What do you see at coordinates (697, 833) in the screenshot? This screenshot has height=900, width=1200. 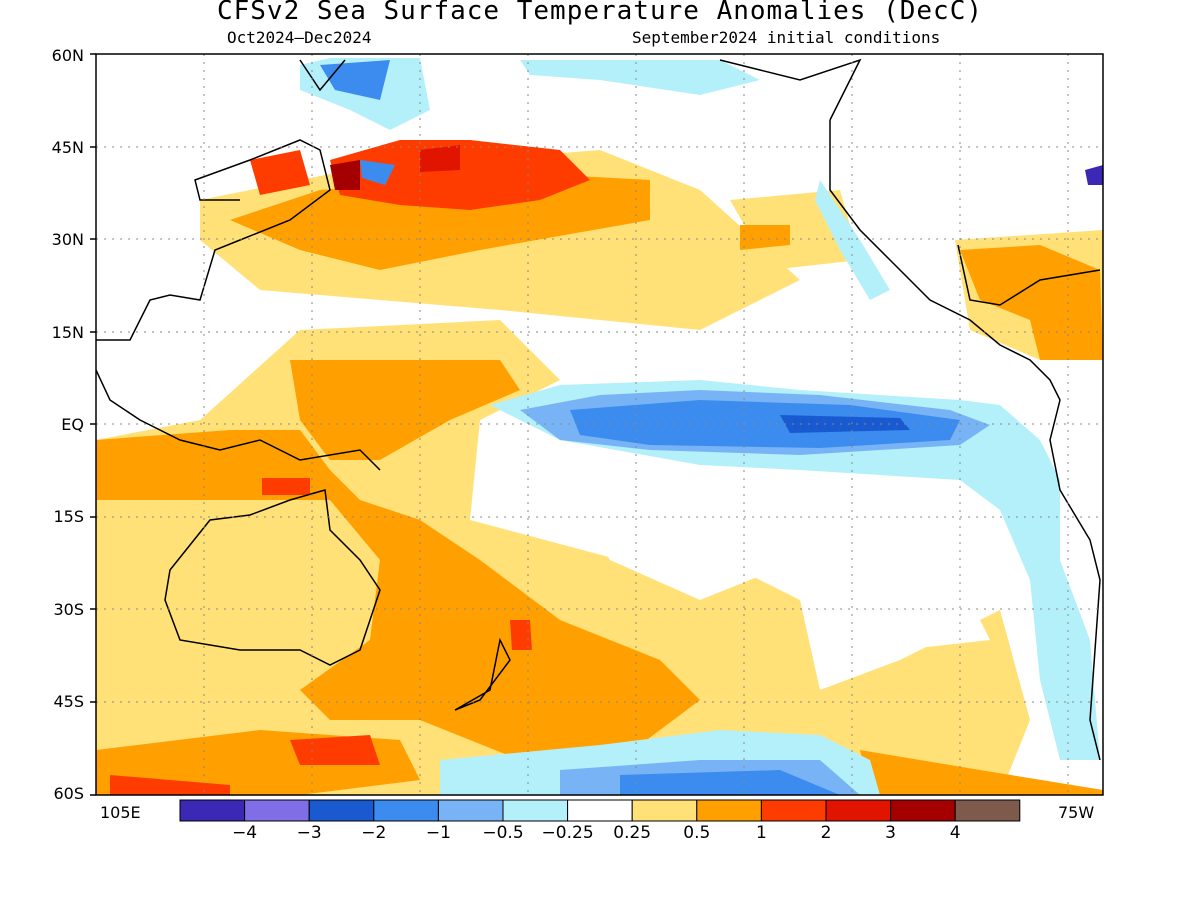 I see `colorbar-label: 0.5` at bounding box center [697, 833].